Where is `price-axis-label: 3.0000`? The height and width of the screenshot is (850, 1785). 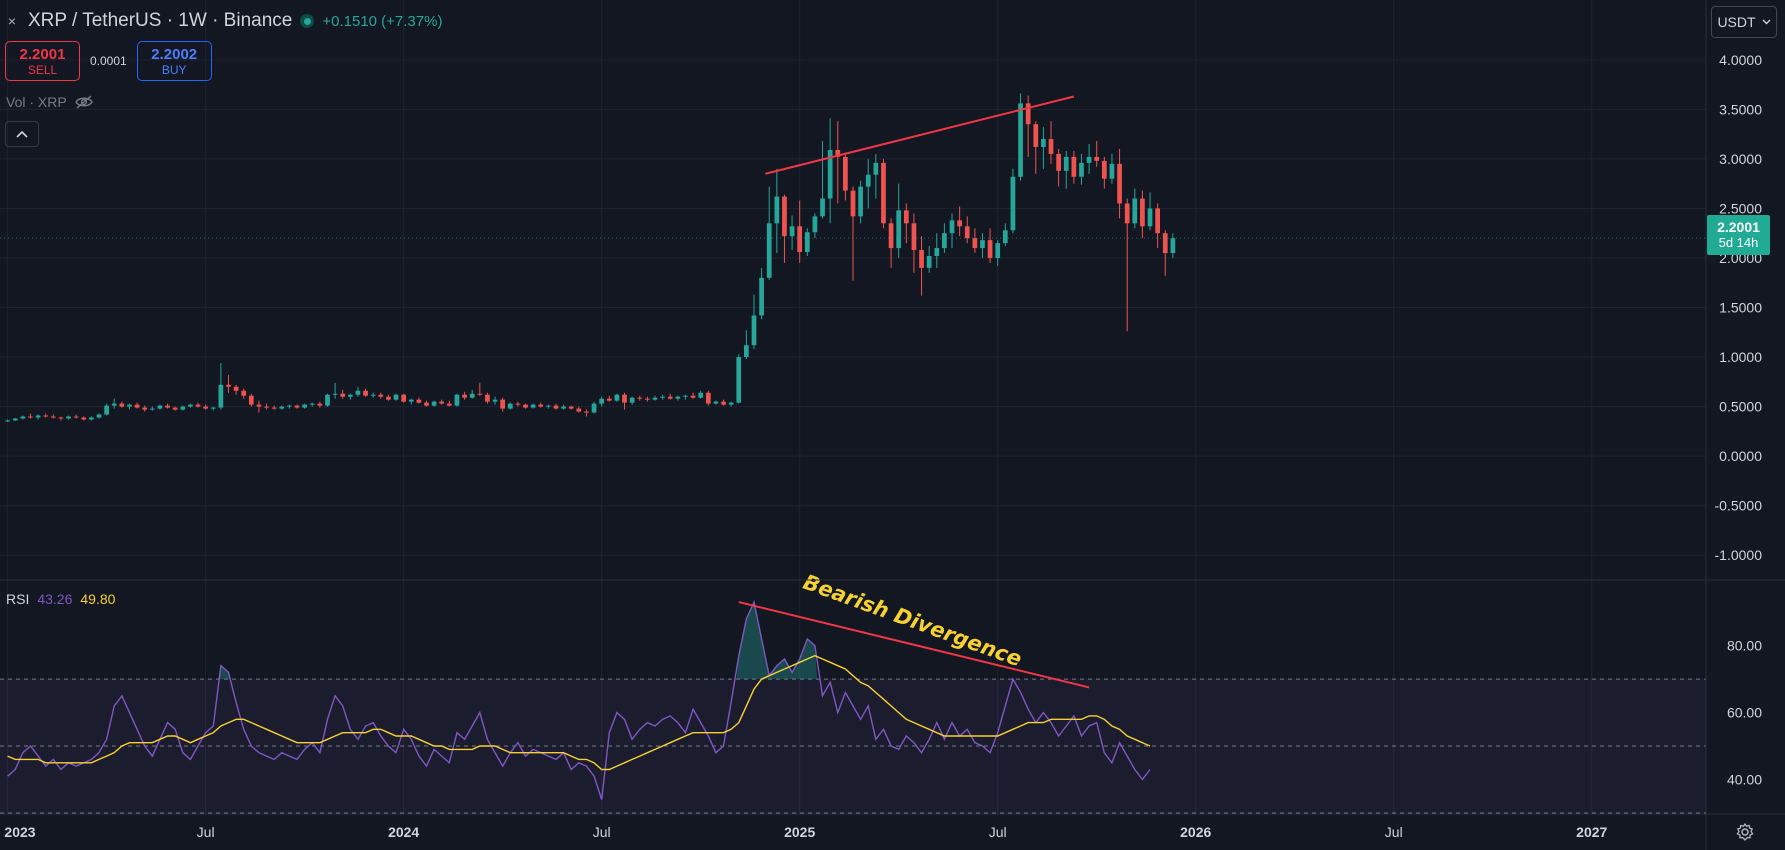
price-axis-label: 3.0000 is located at coordinates (1740, 159).